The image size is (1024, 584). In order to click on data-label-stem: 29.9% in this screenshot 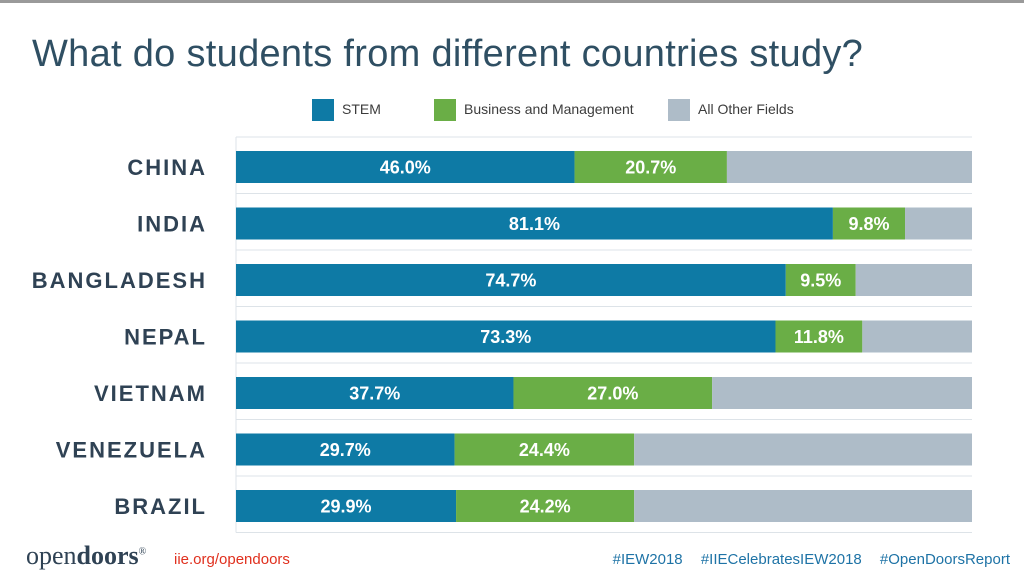, I will do `click(346, 507)`.